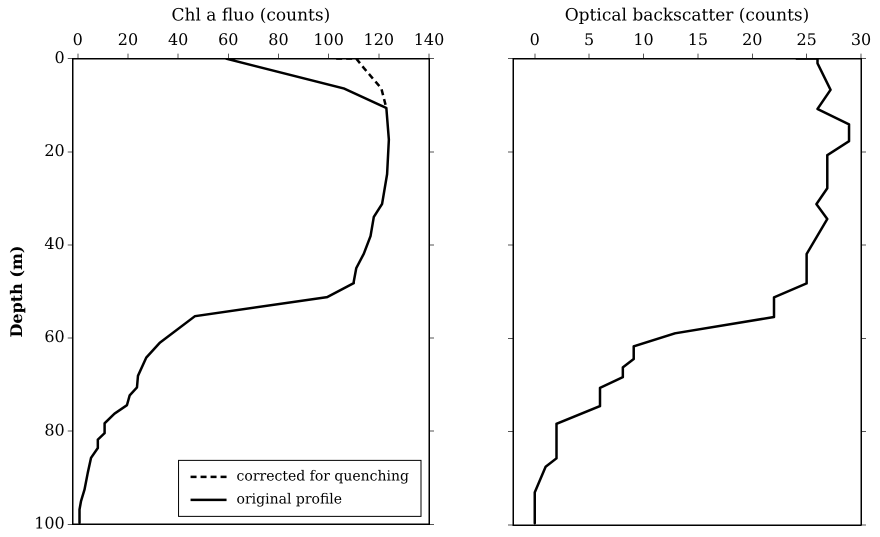 The height and width of the screenshot is (537, 880). Describe the element at coordinates (289, 500) in the screenshot. I see `legend-label: original profile` at that location.